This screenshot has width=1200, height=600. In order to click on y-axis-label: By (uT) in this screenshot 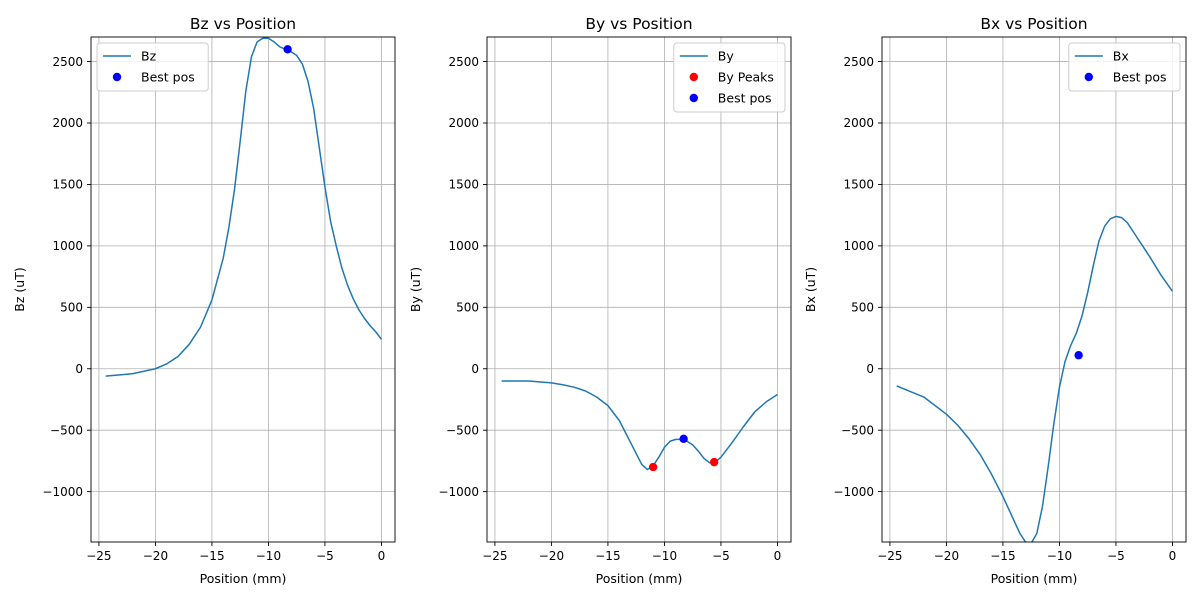, I will do `click(415, 289)`.